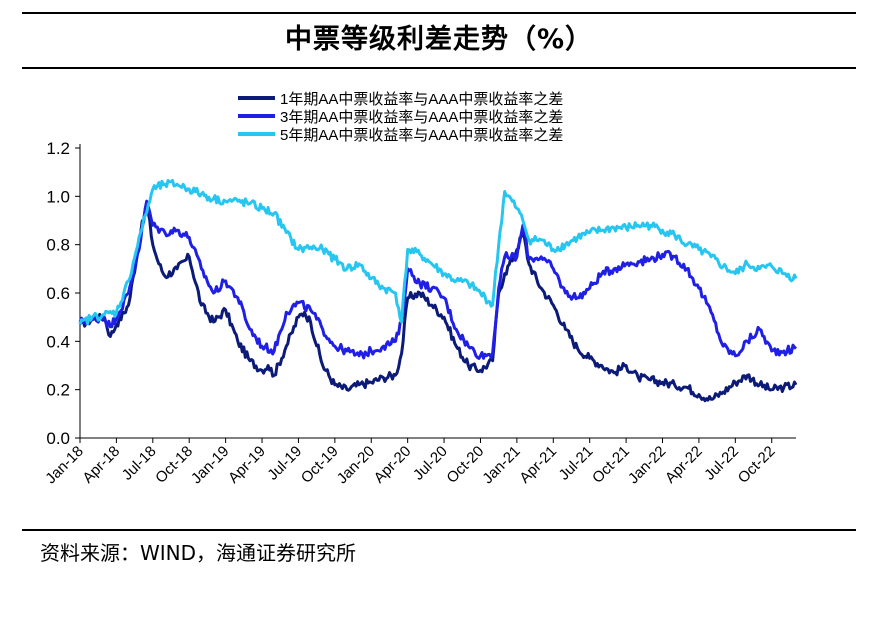 The image size is (878, 618). I want to click on x-tick-label: Jan-19, so click(210, 465).